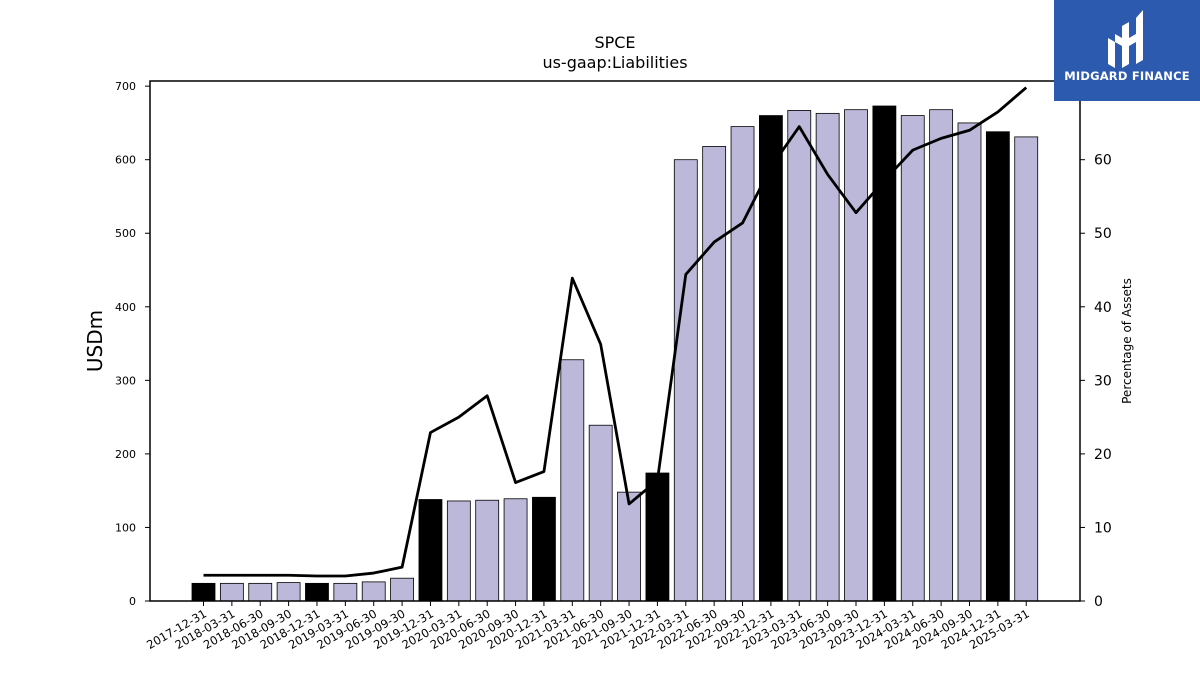  What do you see at coordinates (125, 454) in the screenshot?
I see `y-tick-label: 200` at bounding box center [125, 454].